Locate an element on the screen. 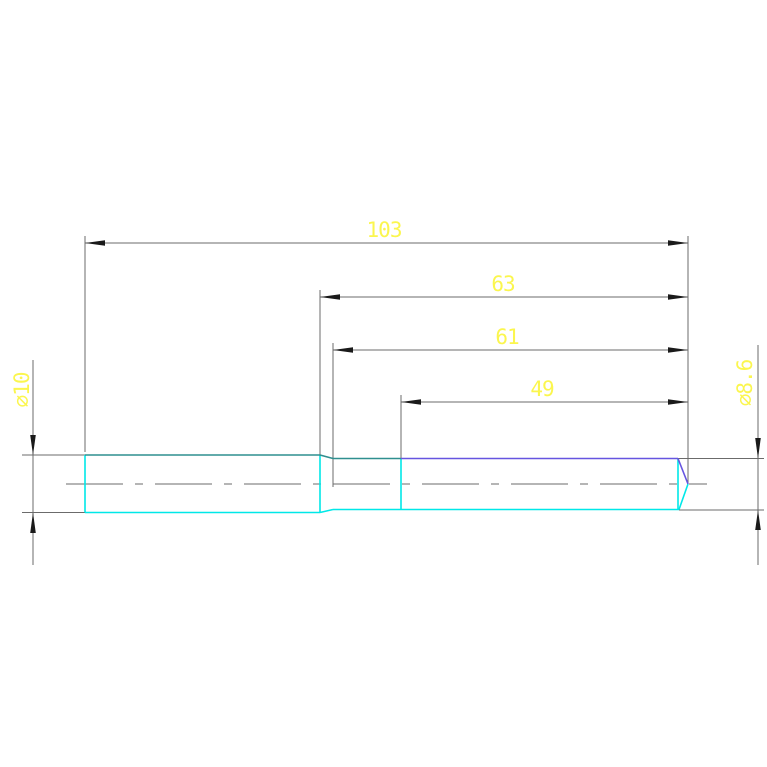 The image size is (767, 767). dim-text-103: 103 is located at coordinates (385, 230).